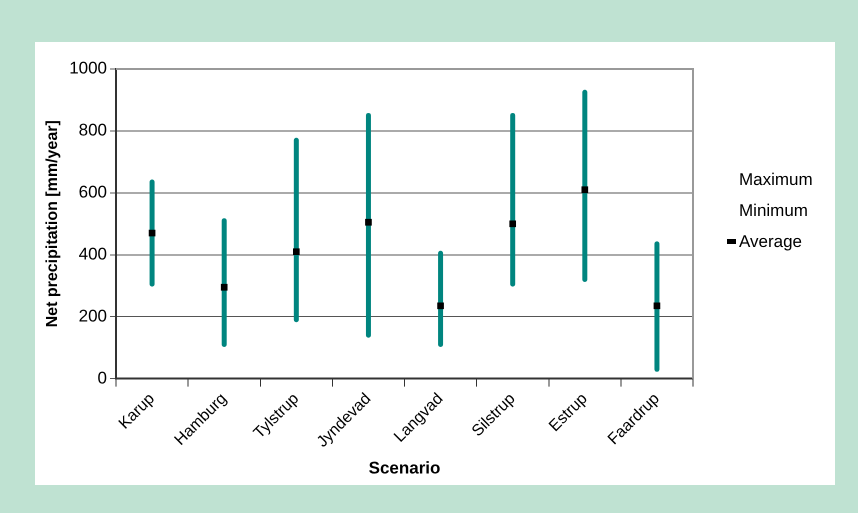 Image resolution: width=858 pixels, height=513 pixels. I want to click on y-tick-label: 800, so click(93, 130).